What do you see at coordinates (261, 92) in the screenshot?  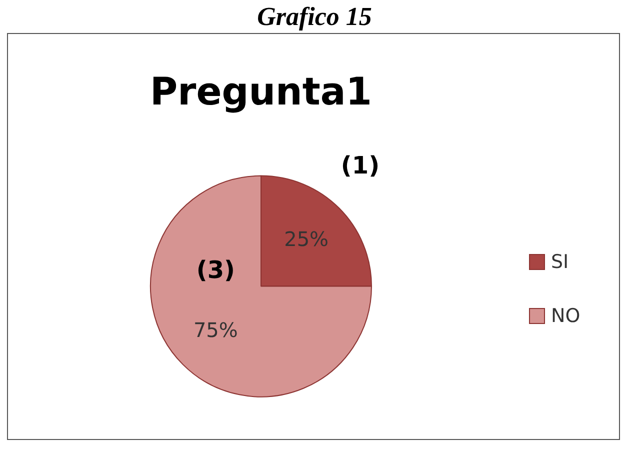 I see `chart-title: Pregunta1` at bounding box center [261, 92].